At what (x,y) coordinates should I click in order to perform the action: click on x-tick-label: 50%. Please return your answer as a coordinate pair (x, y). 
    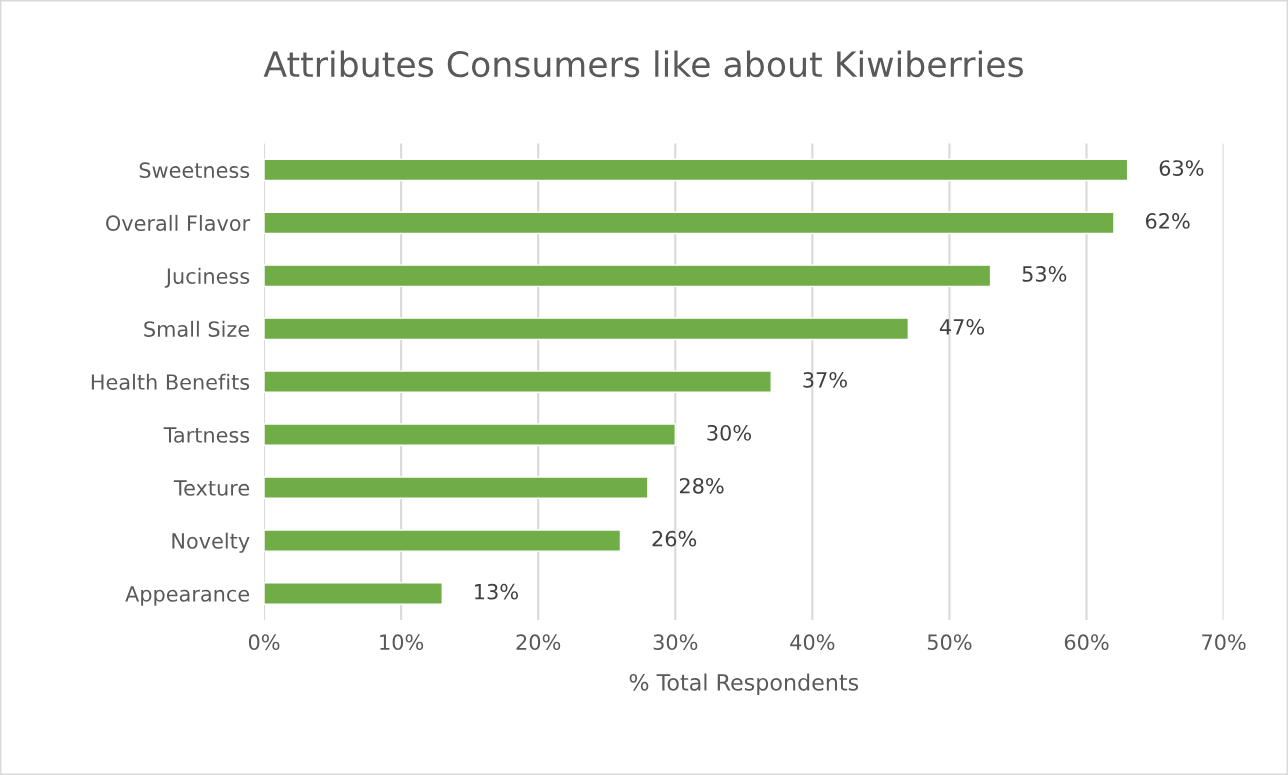
    Looking at the image, I should click on (949, 642).